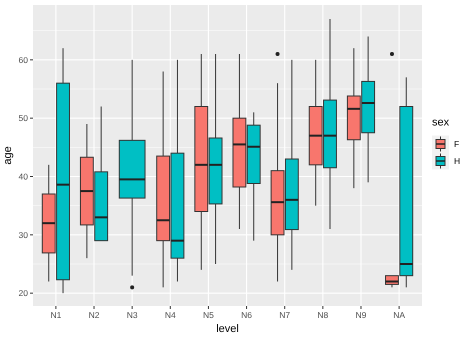 This screenshot has width=474, height=338. What do you see at coordinates (8, 155) in the screenshot?
I see `y-axis-title: age` at bounding box center [8, 155].